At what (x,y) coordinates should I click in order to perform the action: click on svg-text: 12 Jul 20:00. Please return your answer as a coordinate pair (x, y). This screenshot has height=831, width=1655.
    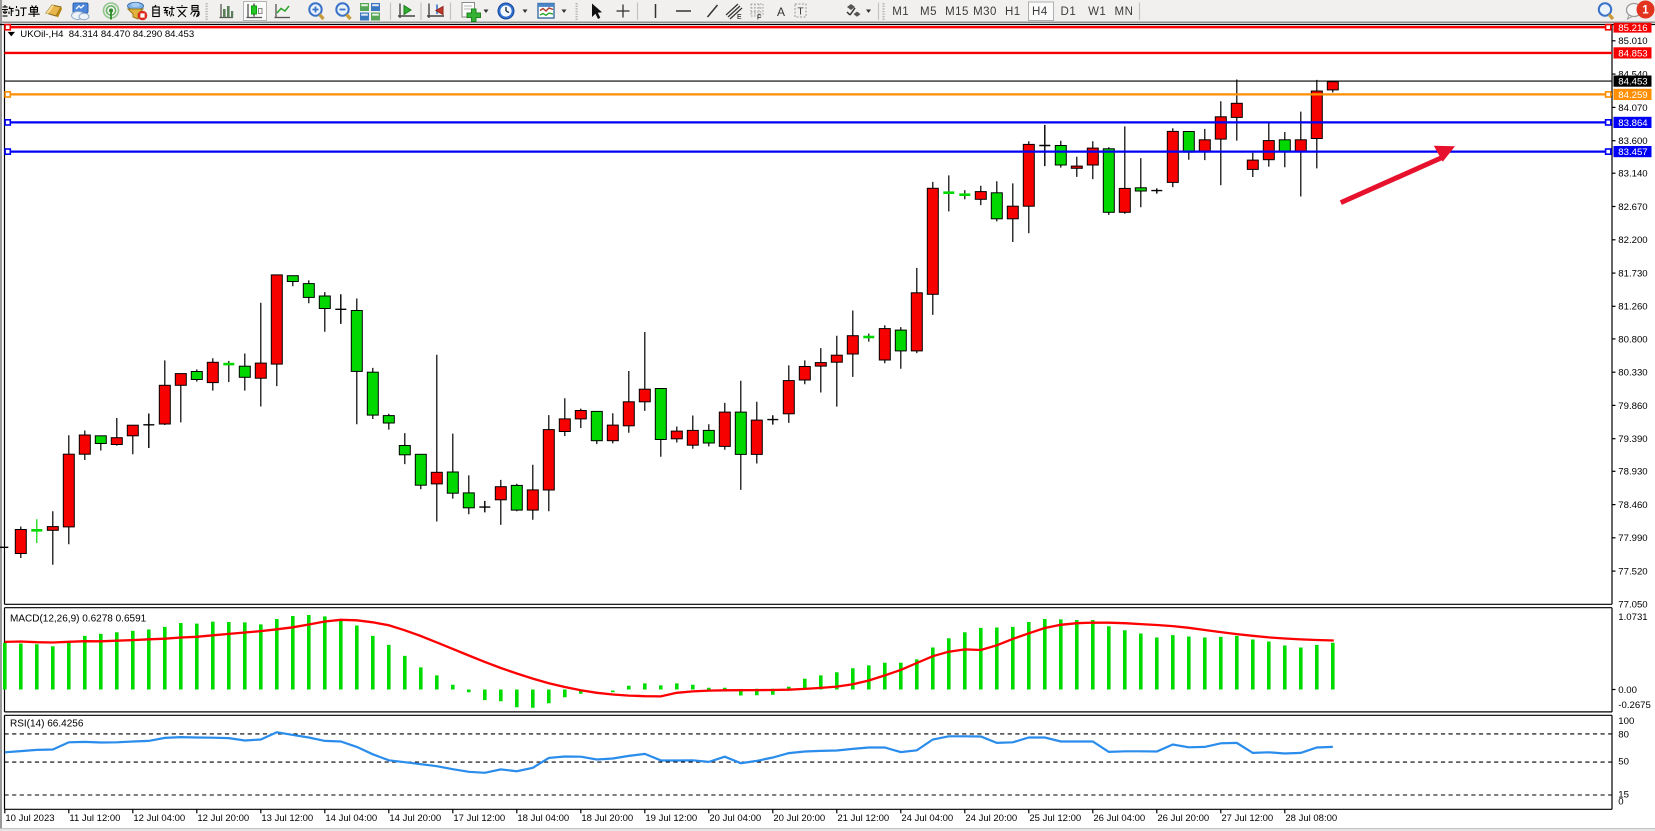
    Looking at the image, I should click on (223, 818).